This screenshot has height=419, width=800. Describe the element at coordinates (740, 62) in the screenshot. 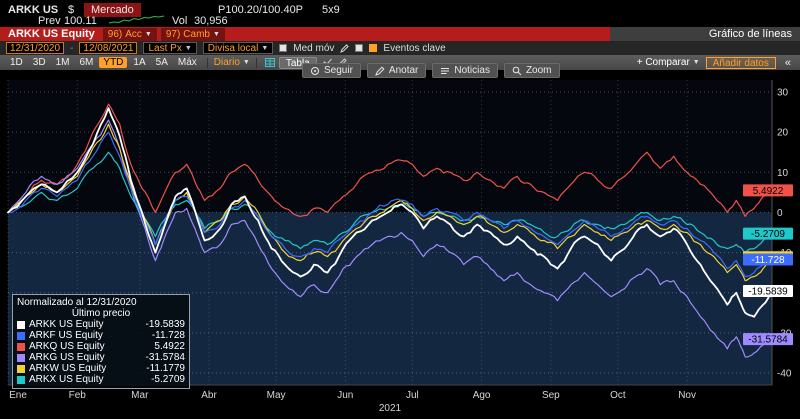

I see `add-data-input: Añadir datos` at that location.